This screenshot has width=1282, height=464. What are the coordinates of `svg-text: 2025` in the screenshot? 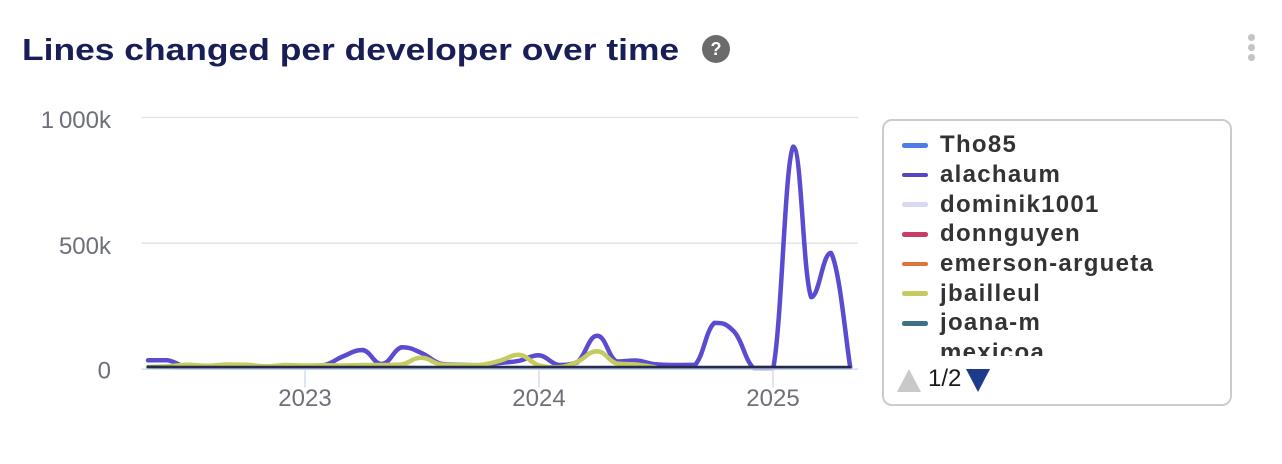 It's located at (772, 398).